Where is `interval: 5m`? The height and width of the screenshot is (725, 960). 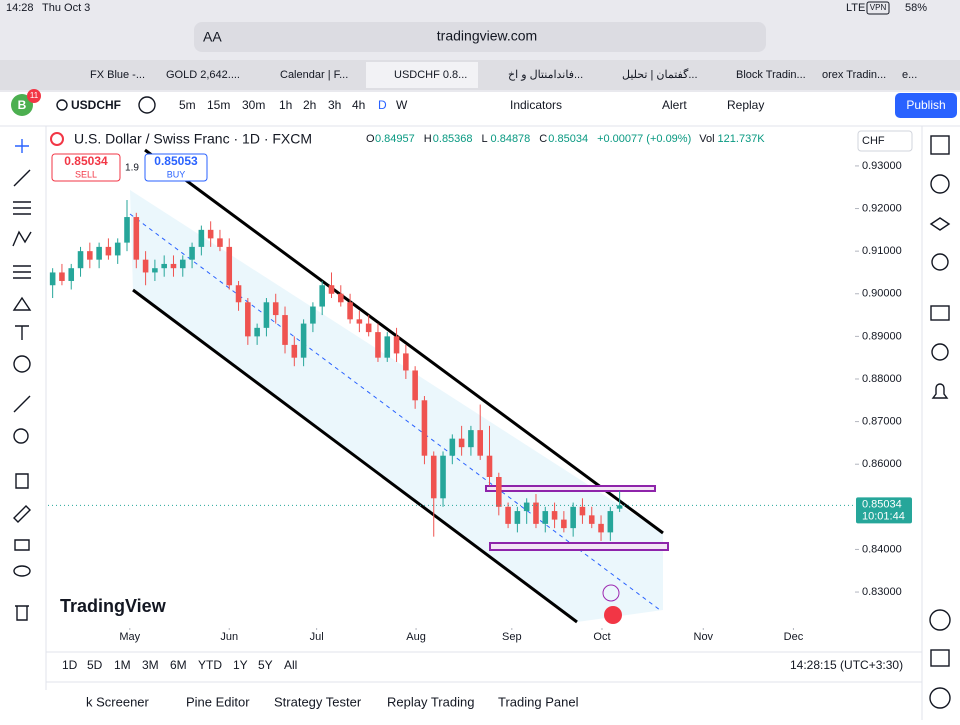
interval: 5m is located at coordinates (187, 105).